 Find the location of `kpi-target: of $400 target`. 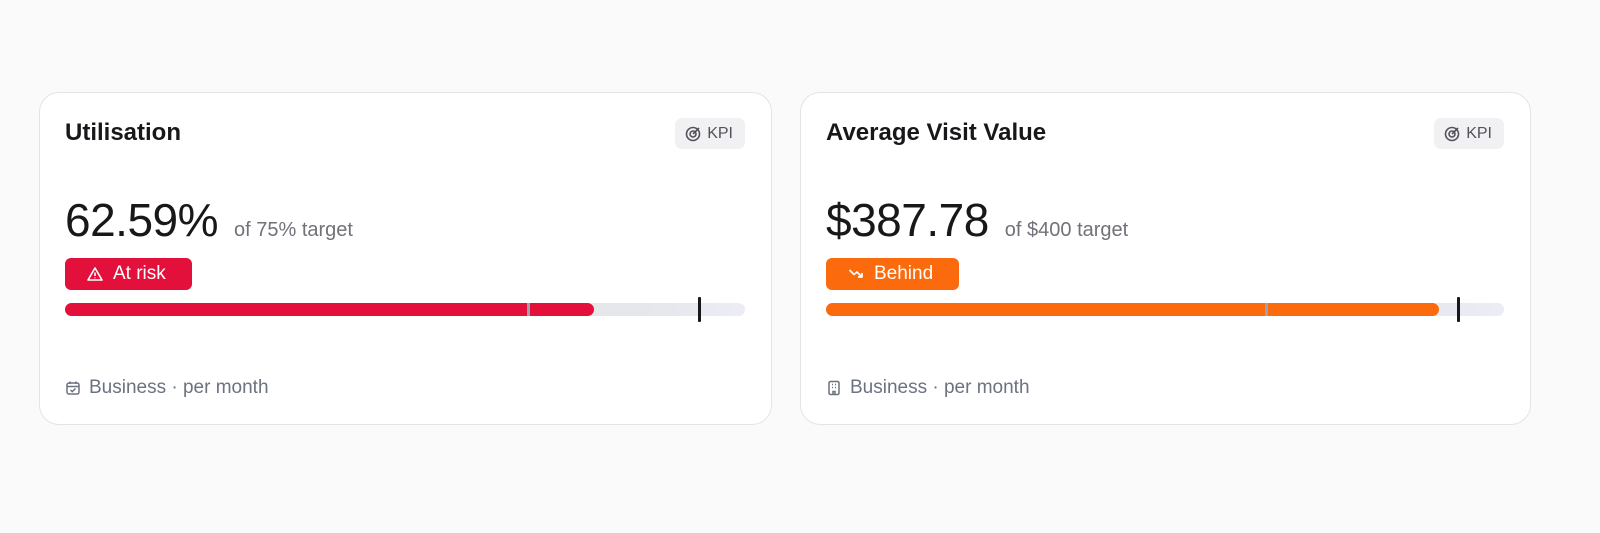

kpi-target: of $400 target is located at coordinates (1066, 230).